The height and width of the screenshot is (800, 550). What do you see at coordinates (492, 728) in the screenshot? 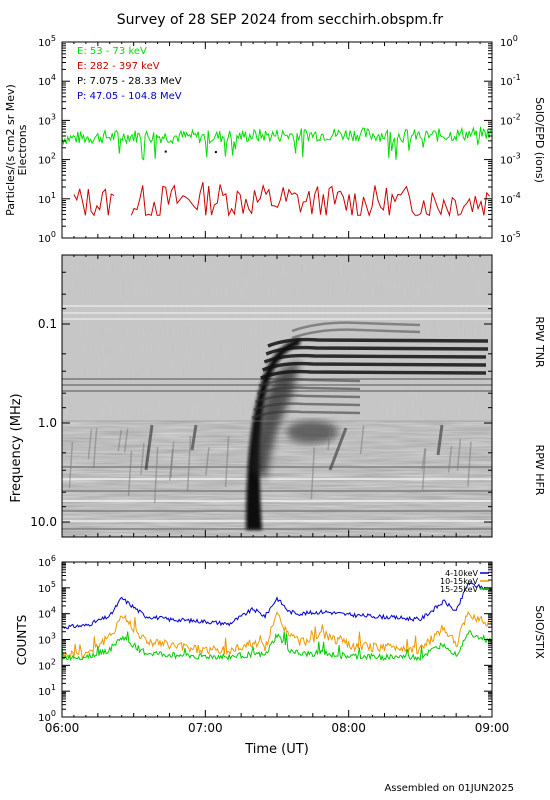
I see `x-tick-label: 09:00` at bounding box center [492, 728].